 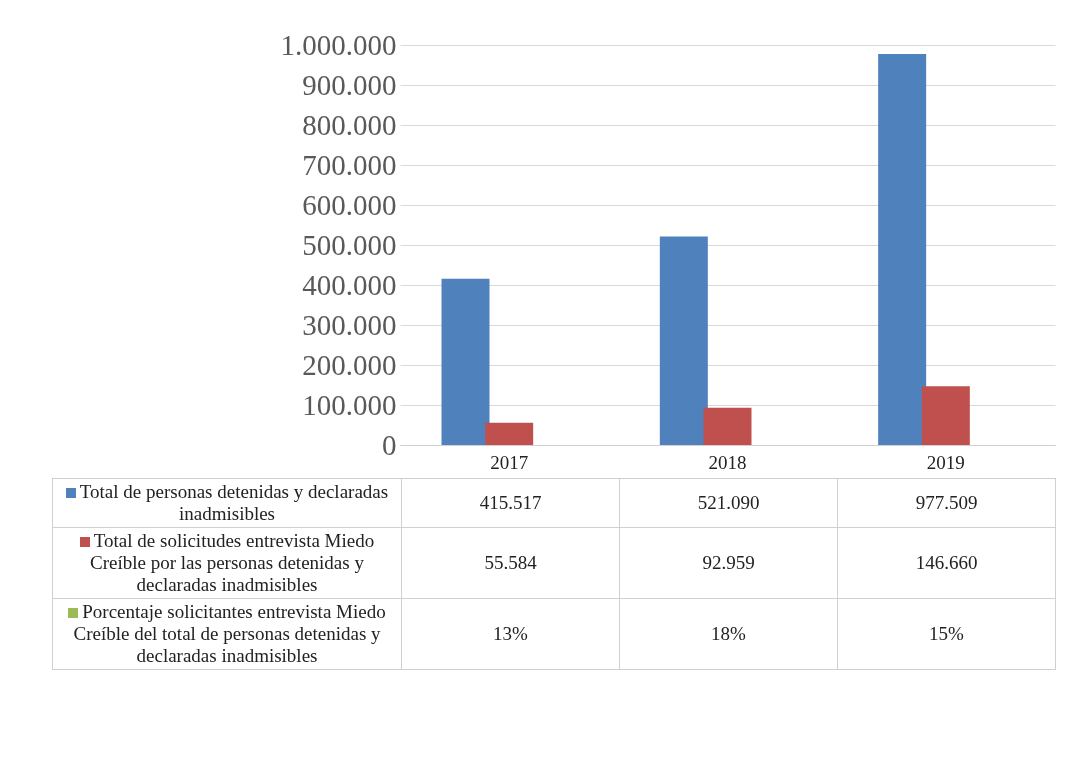 I want to click on y-tick-label: 0, so click(x=389, y=444).